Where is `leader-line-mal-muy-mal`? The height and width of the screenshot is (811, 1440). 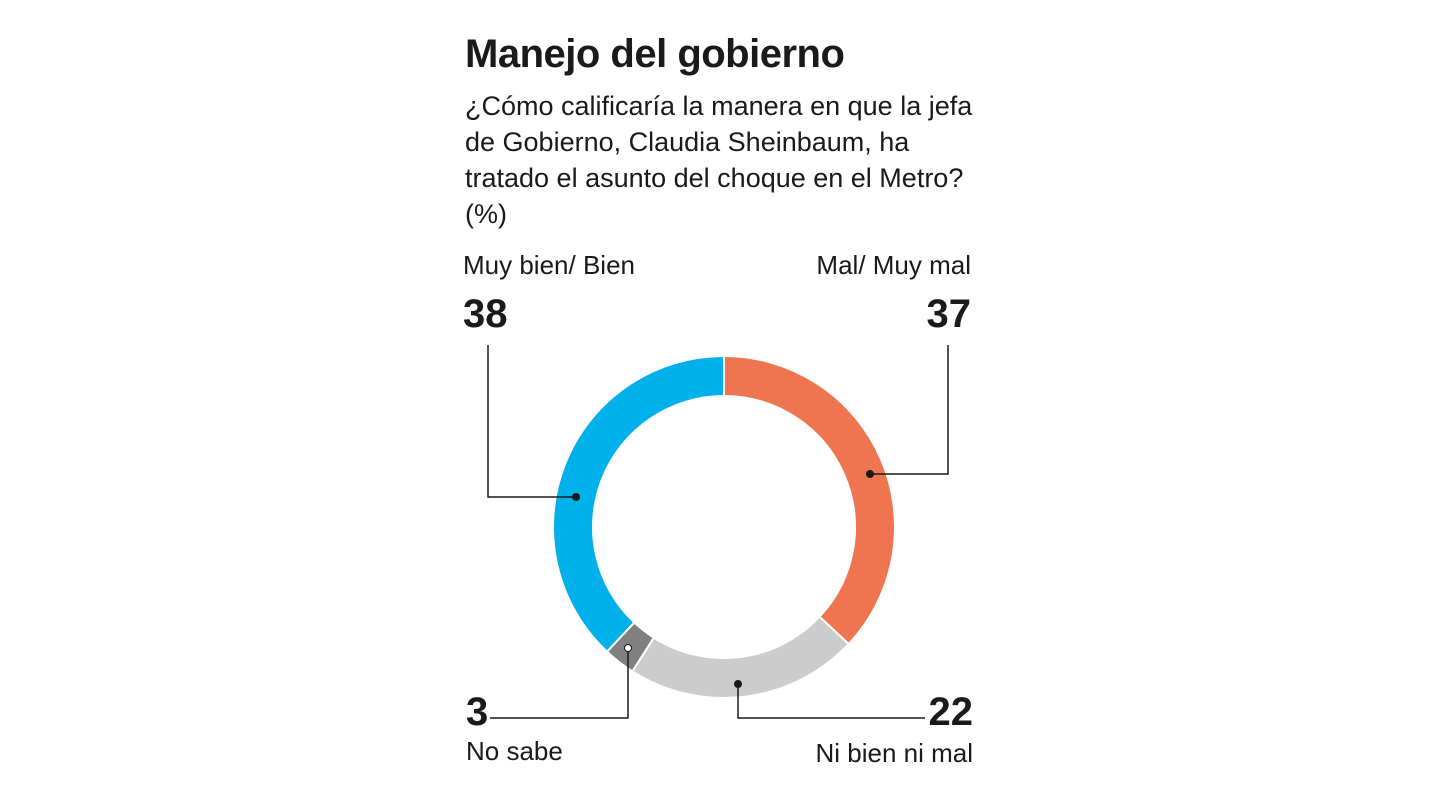
leader-line-mal-muy-mal is located at coordinates (909, 410).